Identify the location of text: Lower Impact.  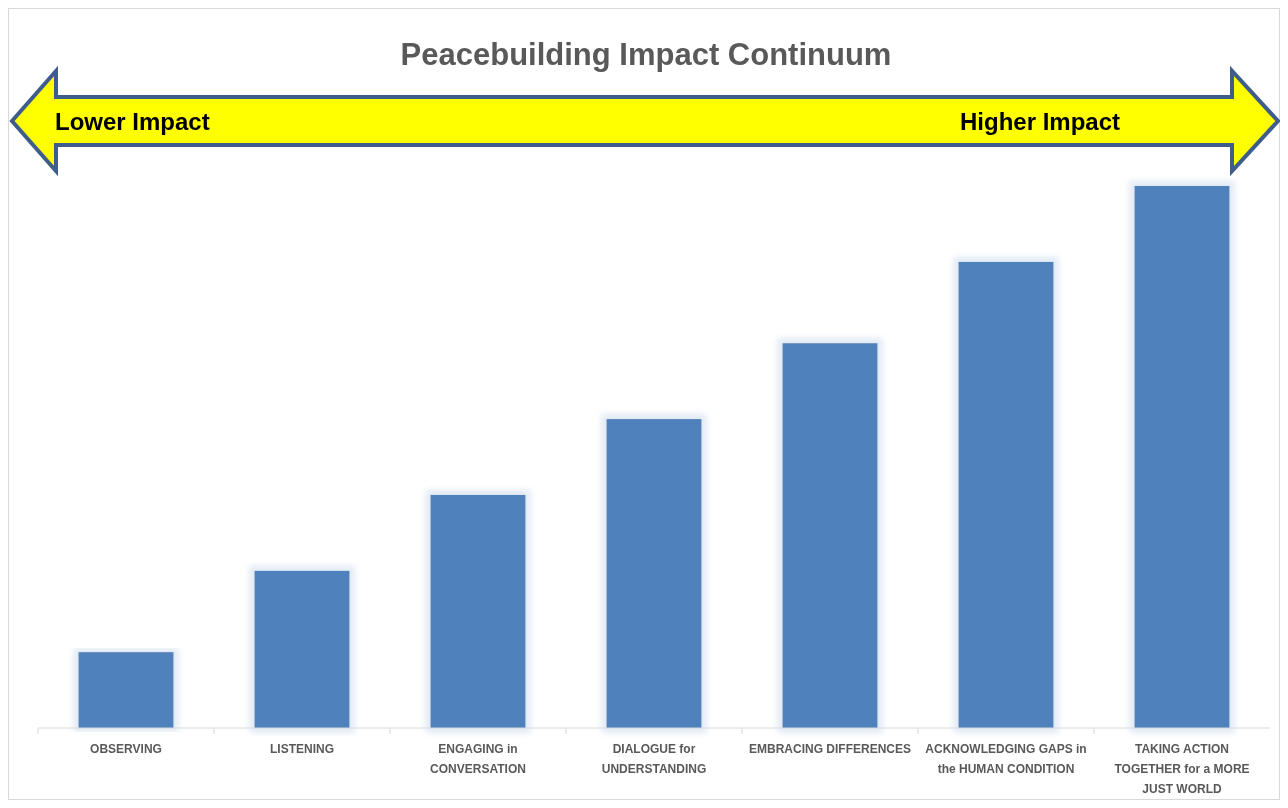
(132, 121).